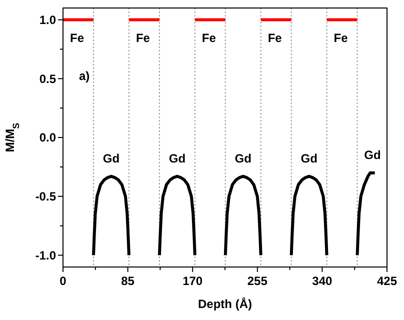 This screenshot has width=404, height=320. What do you see at coordinates (84, 76) in the screenshot?
I see `annotation: a)` at bounding box center [84, 76].